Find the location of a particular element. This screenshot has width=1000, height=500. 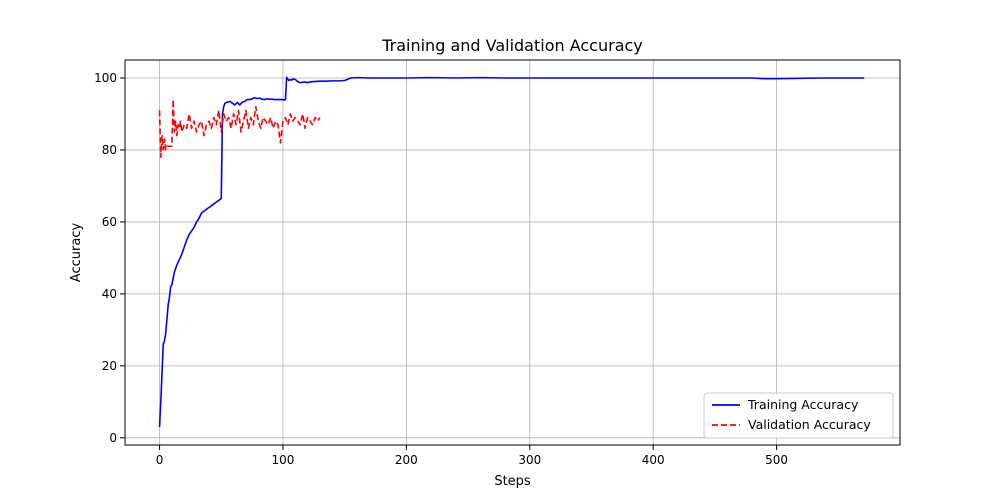

y-tick-label: 20 is located at coordinates (109, 366).